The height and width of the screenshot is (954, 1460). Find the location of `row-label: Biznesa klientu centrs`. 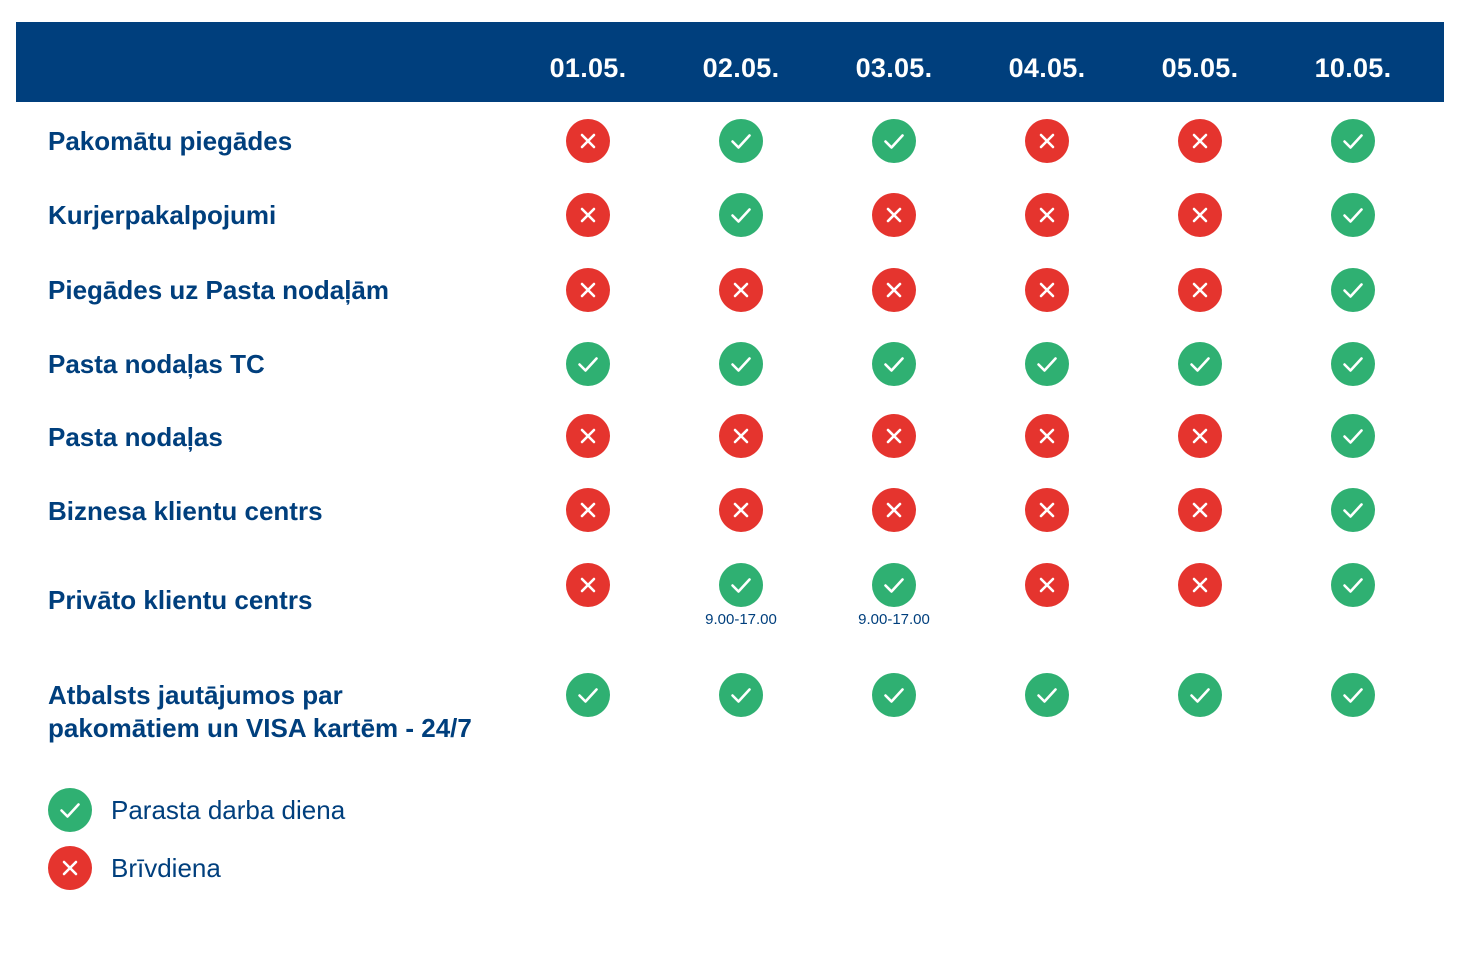

row-label: Biznesa klientu centrs is located at coordinates (185, 511).